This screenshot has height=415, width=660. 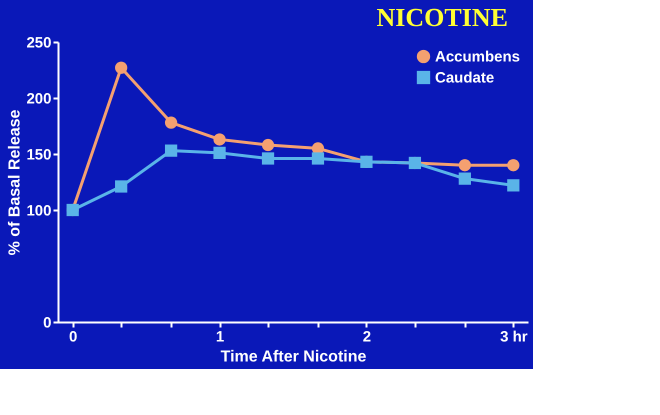 I want to click on x-tick-label: 2, so click(x=367, y=337).